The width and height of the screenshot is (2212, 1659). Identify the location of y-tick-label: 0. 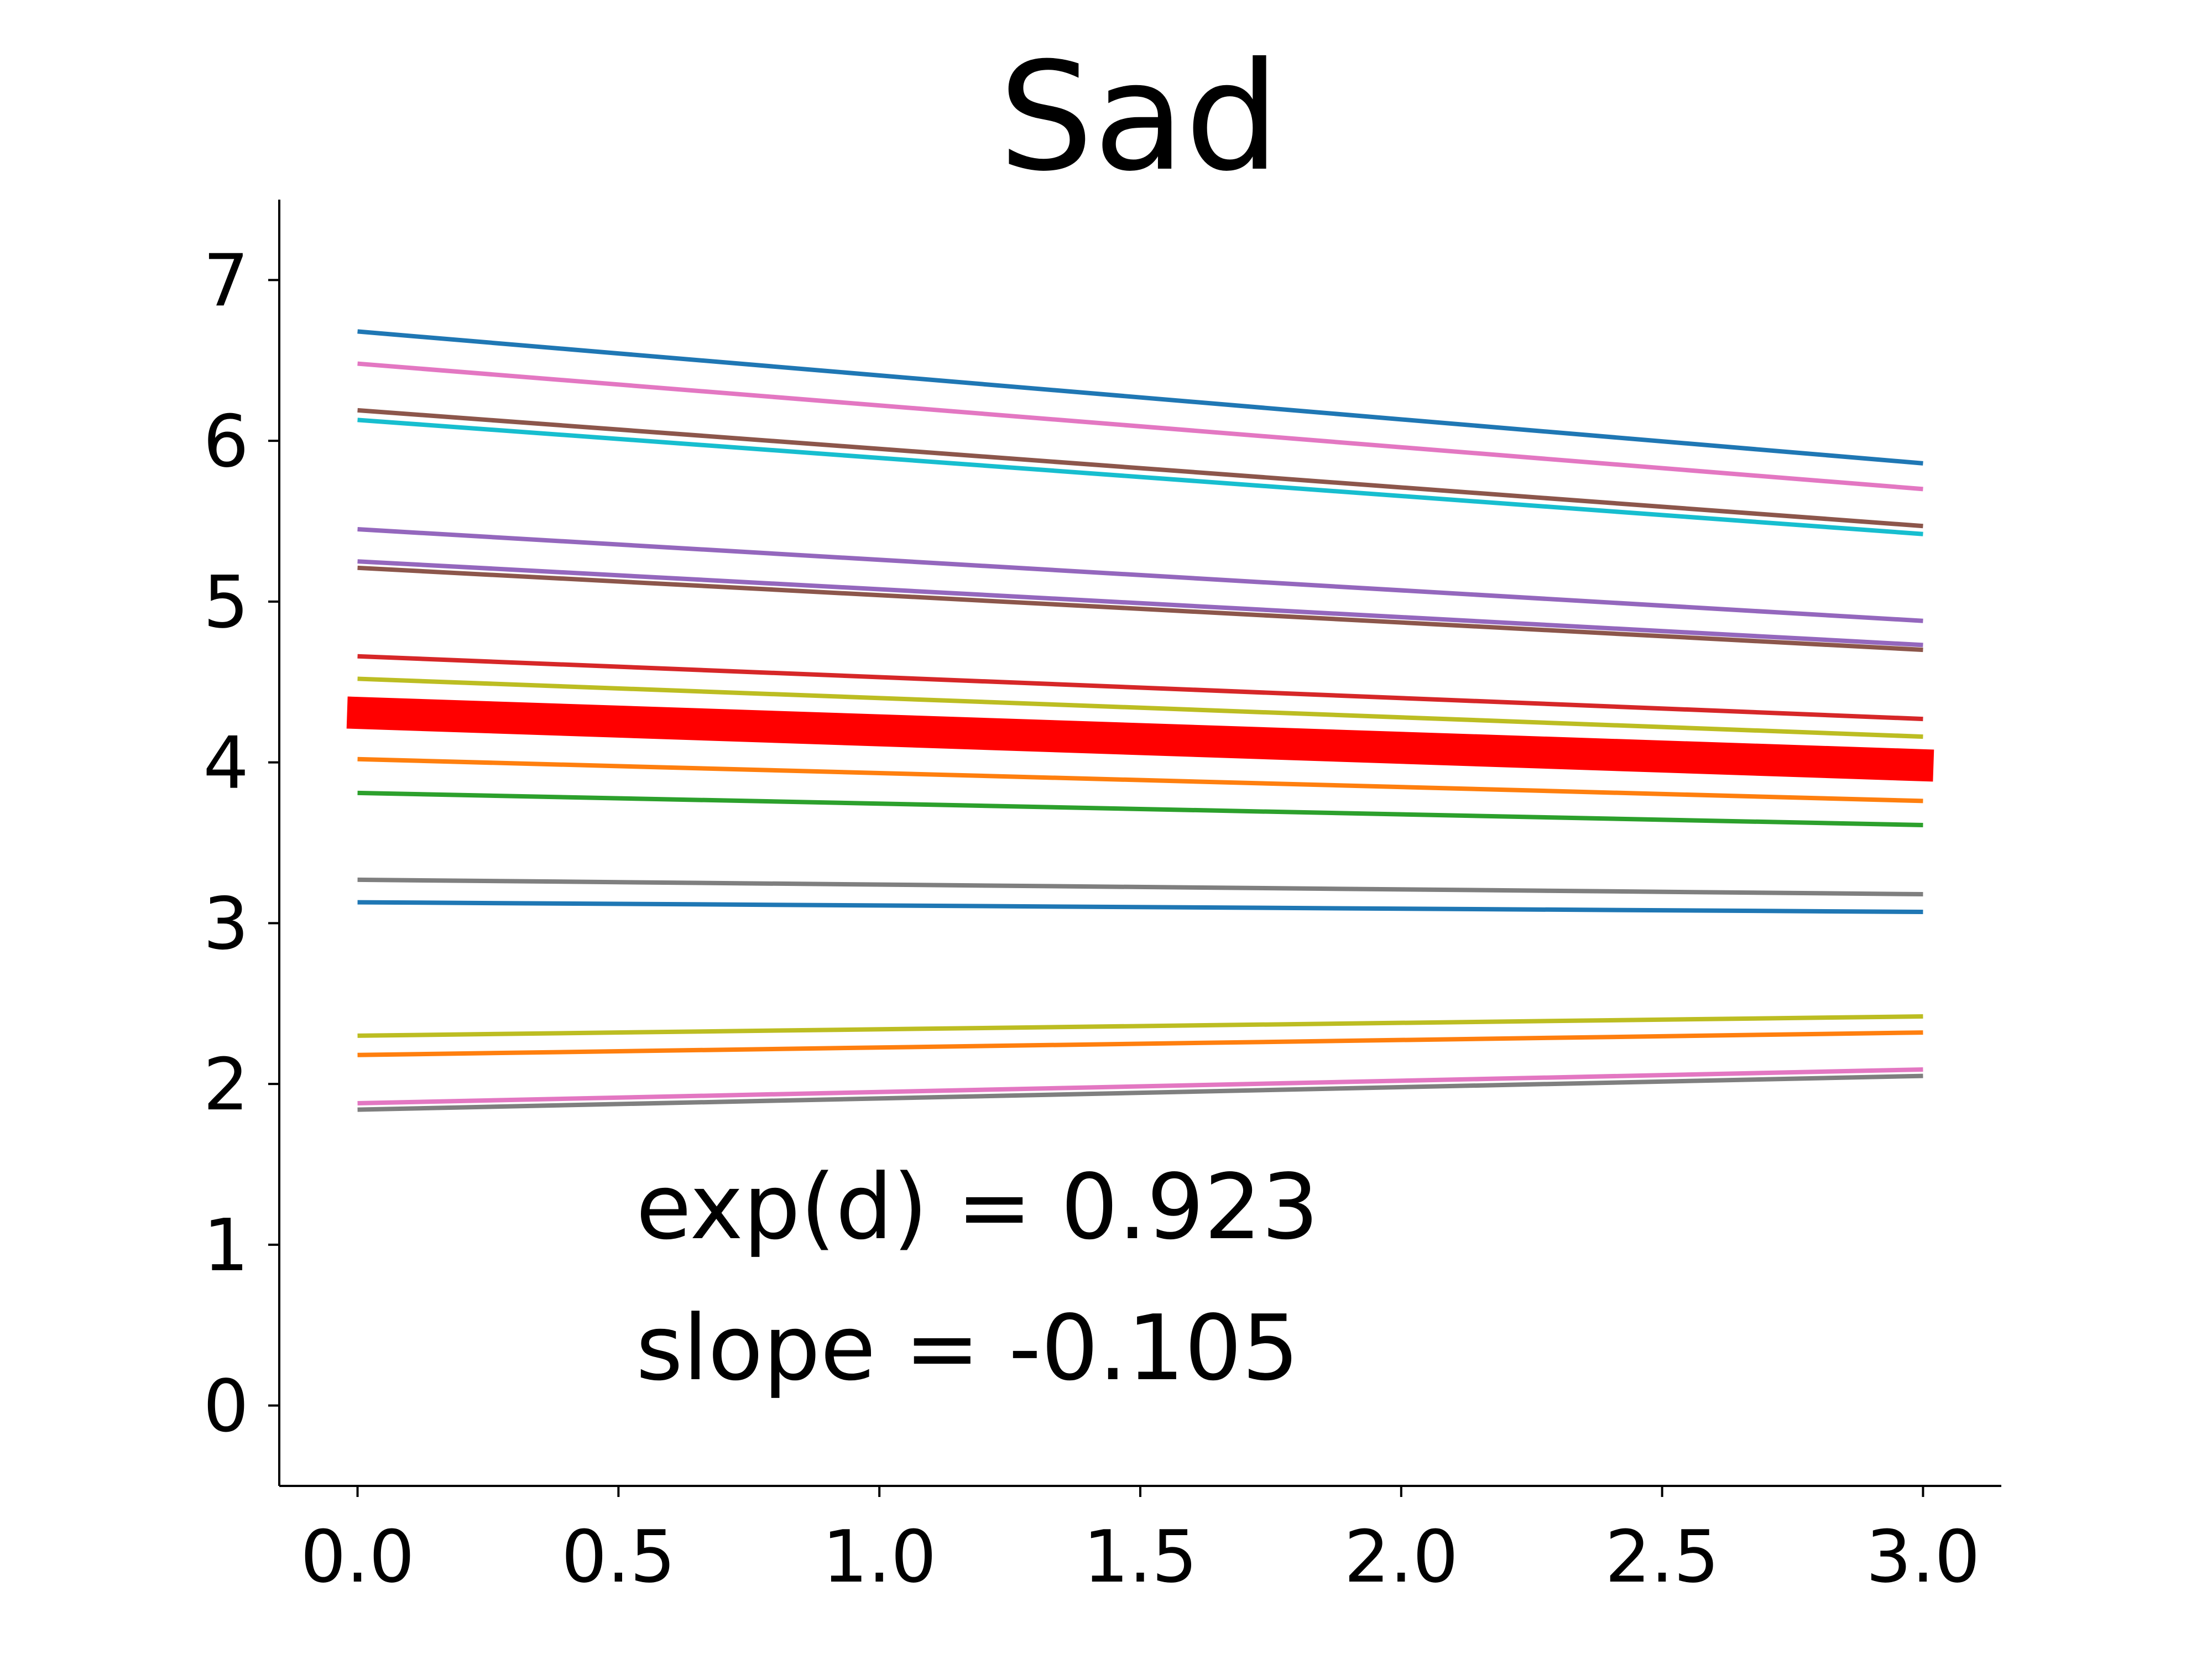
(226, 1406).